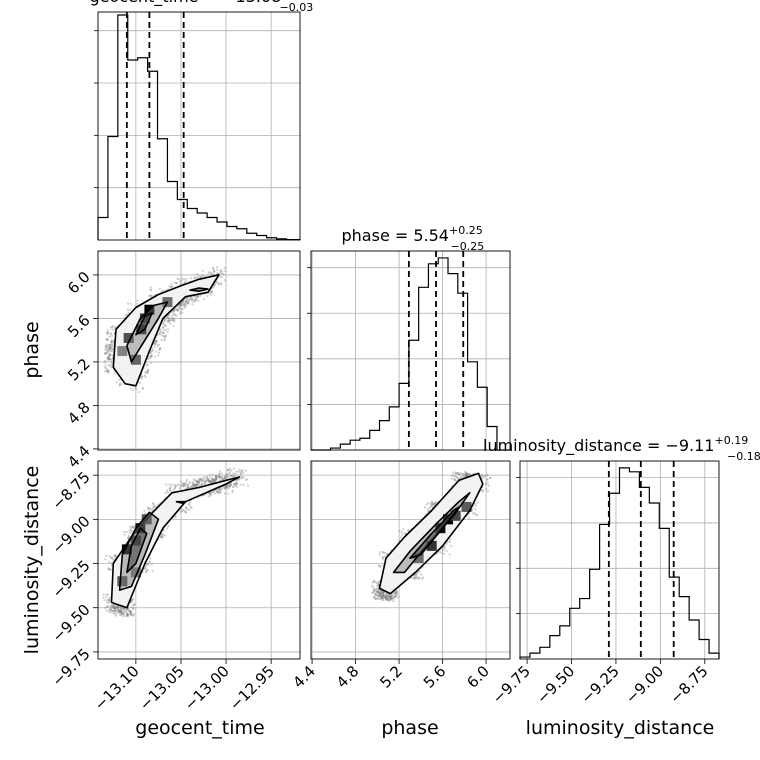 This screenshot has height=760, width=760. Describe the element at coordinates (615, 445) in the screenshot. I see `title-luminosity_distance: luminosity_distance = −9.11+0.19` at that location.